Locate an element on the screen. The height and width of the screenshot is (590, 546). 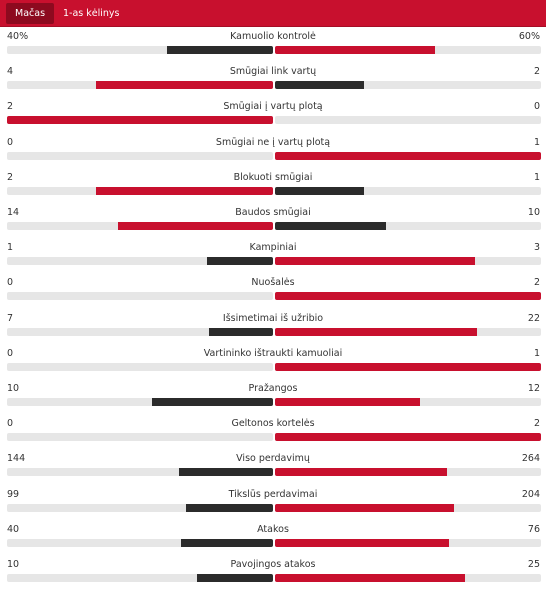
away-value: 12 is located at coordinates (533, 388).